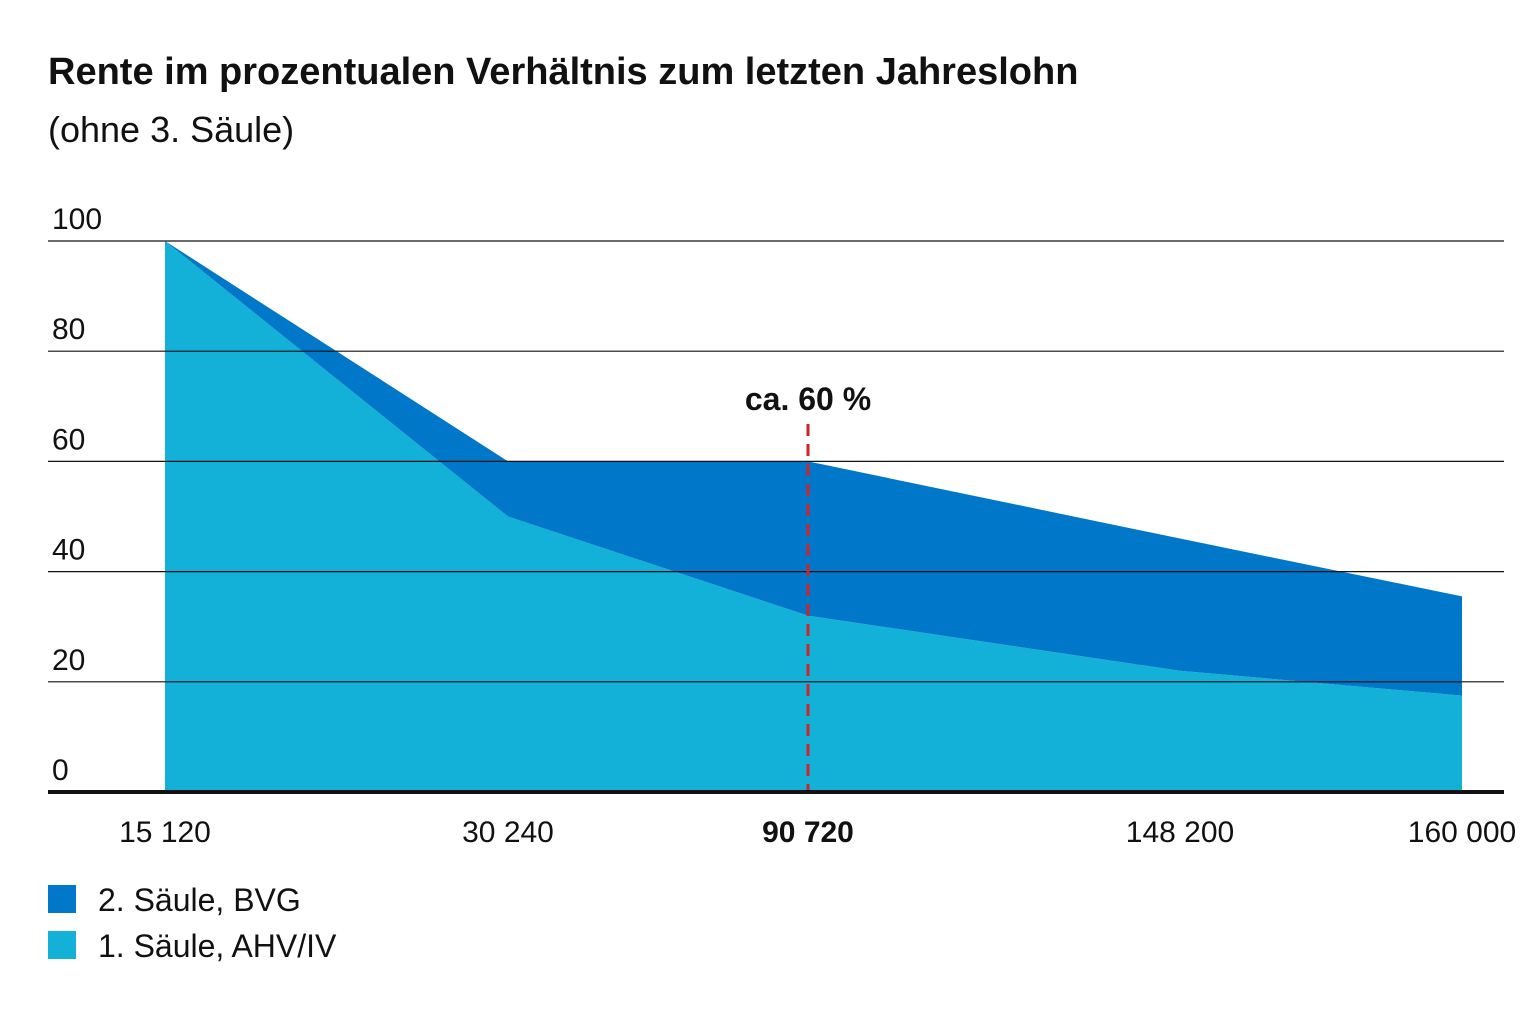 The image size is (1536, 1024). Describe the element at coordinates (68, 439) in the screenshot. I see `y-tick-label: 60` at that location.